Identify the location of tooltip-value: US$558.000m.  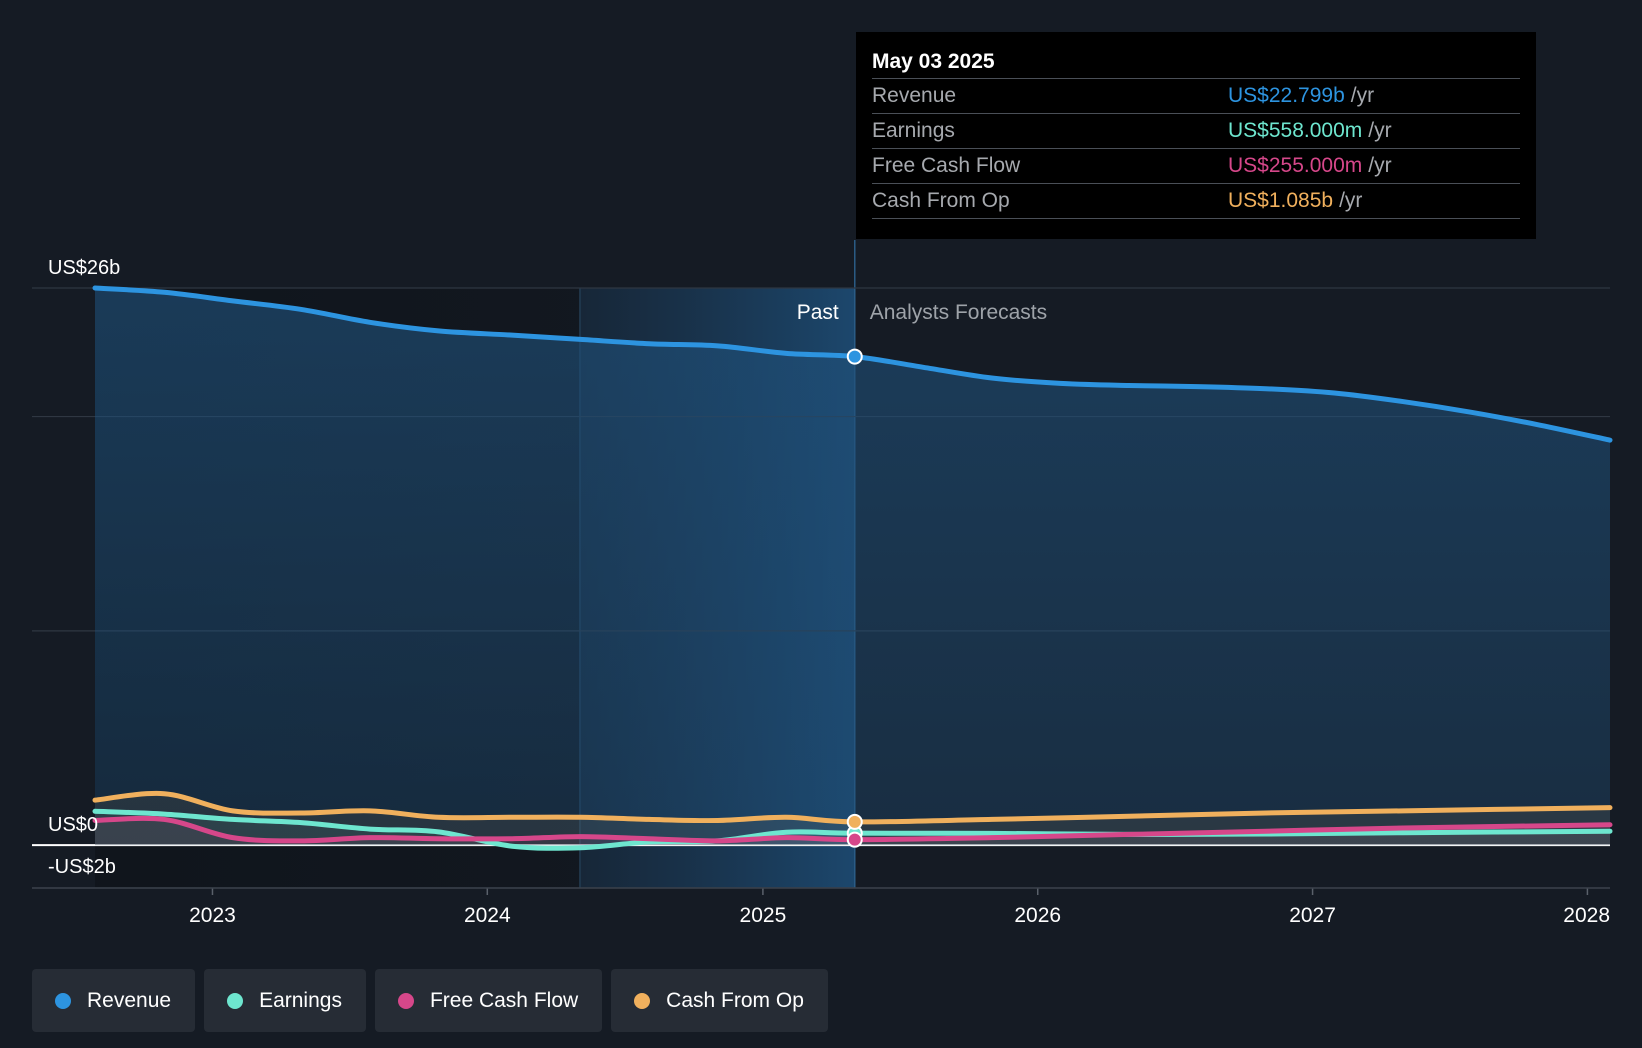
(1295, 130).